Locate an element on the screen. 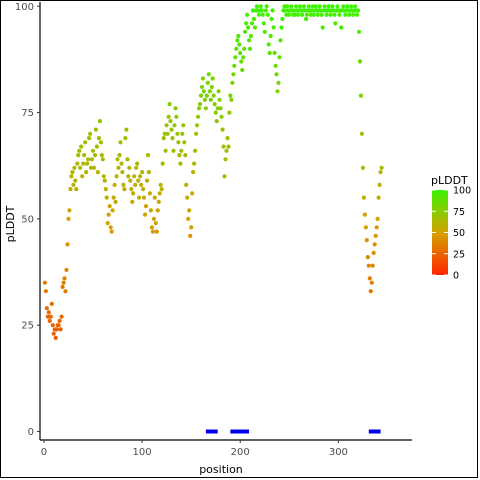 The height and width of the screenshot is (480, 480). zero-bars is located at coordinates (293, 431).